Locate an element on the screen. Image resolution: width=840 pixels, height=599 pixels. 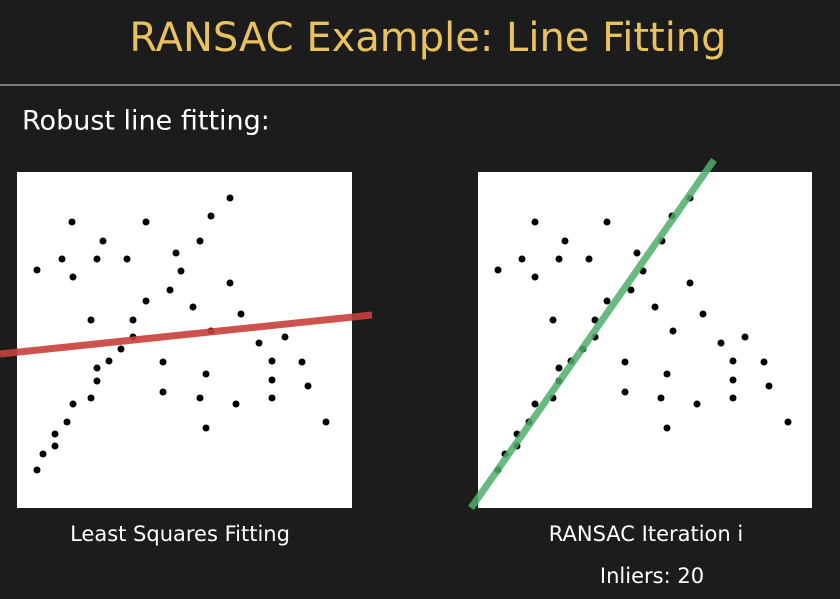
subtitle: Robust line fitting: is located at coordinates (146, 121).